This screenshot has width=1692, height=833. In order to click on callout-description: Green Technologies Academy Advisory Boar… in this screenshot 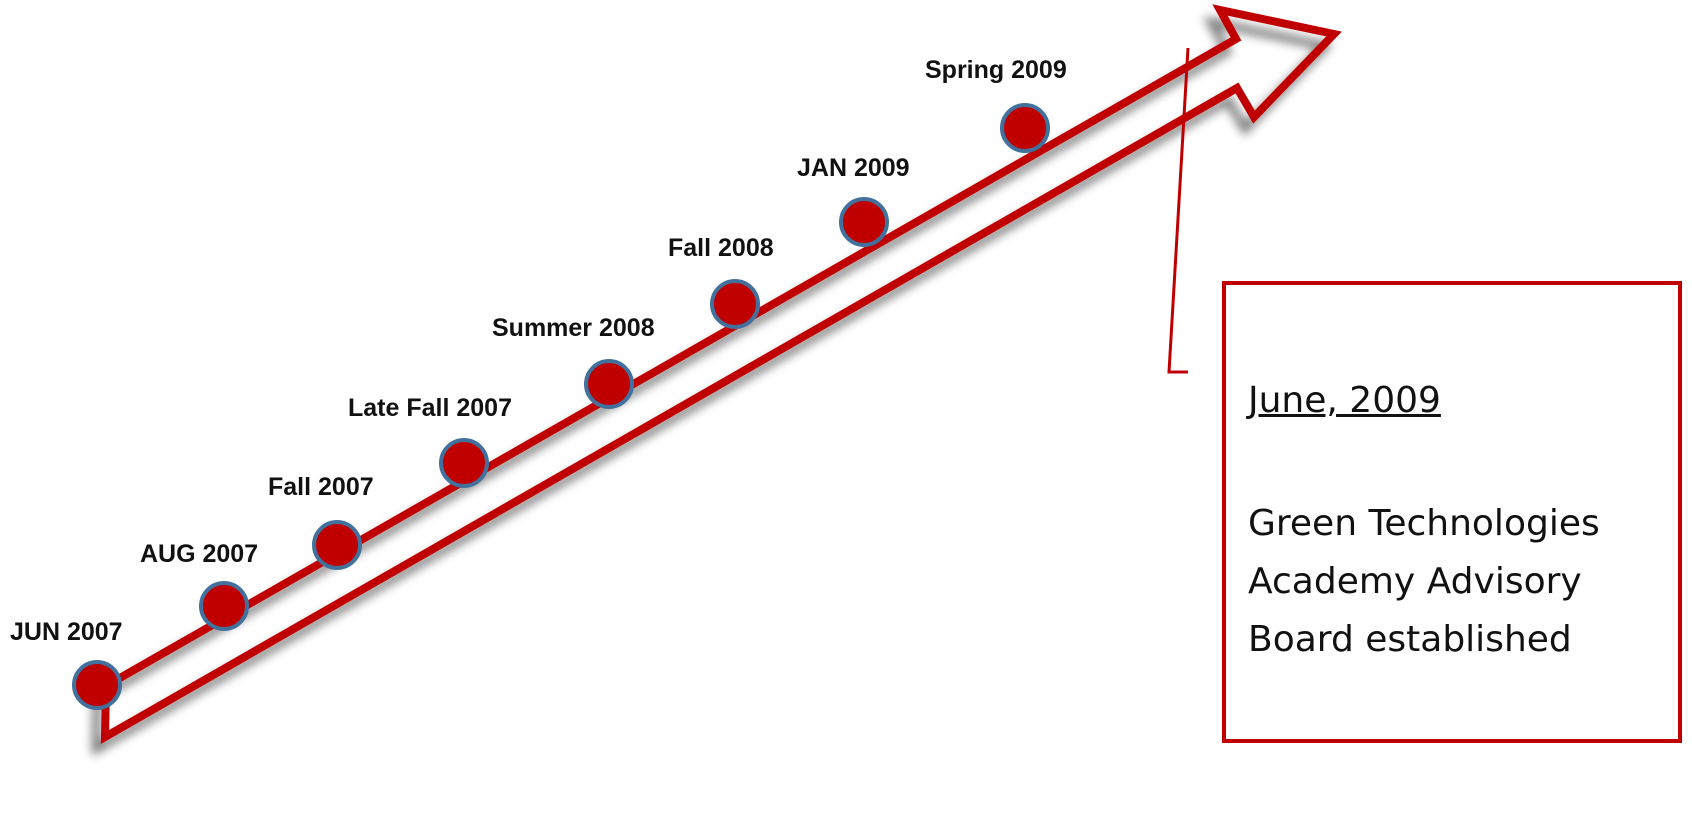, I will do `click(1424, 581)`.